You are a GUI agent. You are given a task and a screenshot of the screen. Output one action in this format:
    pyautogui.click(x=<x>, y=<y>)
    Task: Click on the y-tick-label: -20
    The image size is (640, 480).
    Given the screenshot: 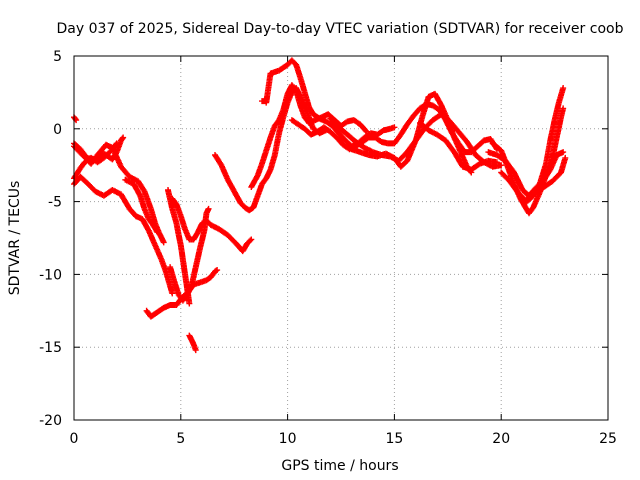 What is the action you would take?
    pyautogui.click(x=50, y=421)
    